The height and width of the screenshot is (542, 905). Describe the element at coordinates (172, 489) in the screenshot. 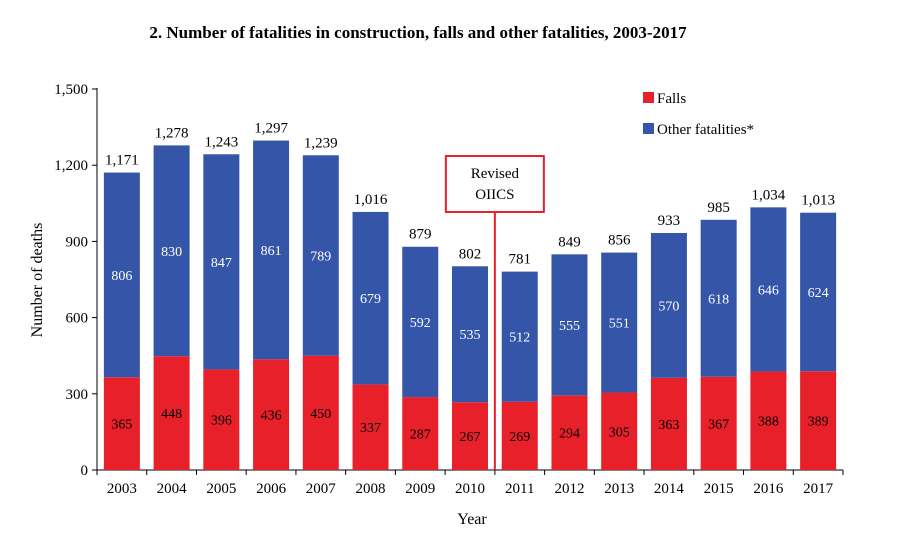

I see `x-tick-label: 2004` at that location.